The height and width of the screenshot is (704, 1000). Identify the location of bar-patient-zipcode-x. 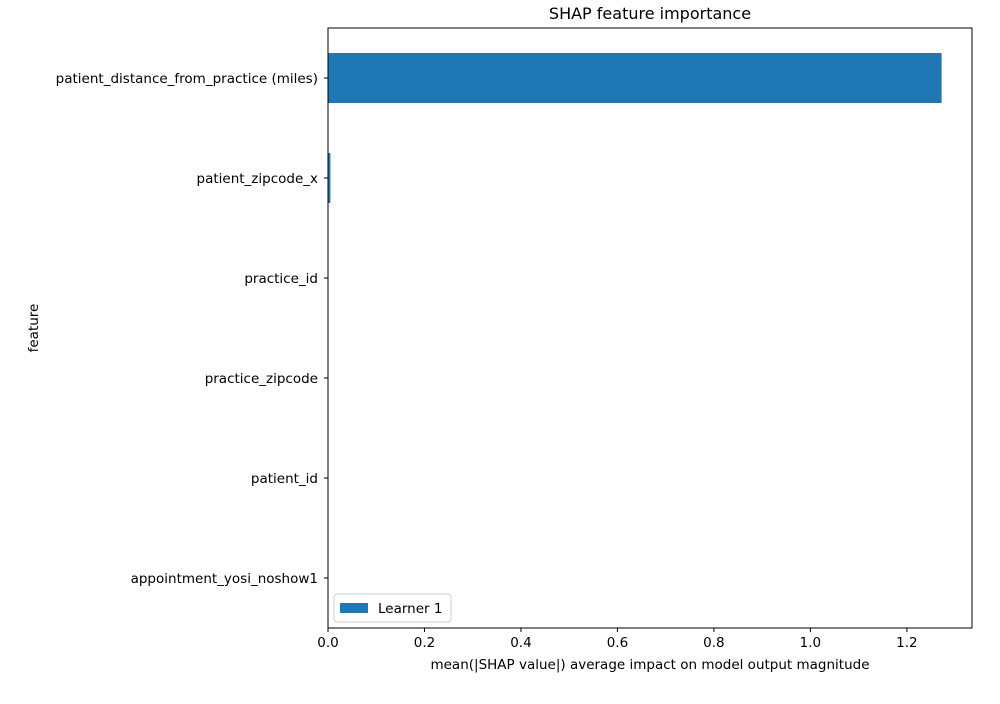
(329, 178).